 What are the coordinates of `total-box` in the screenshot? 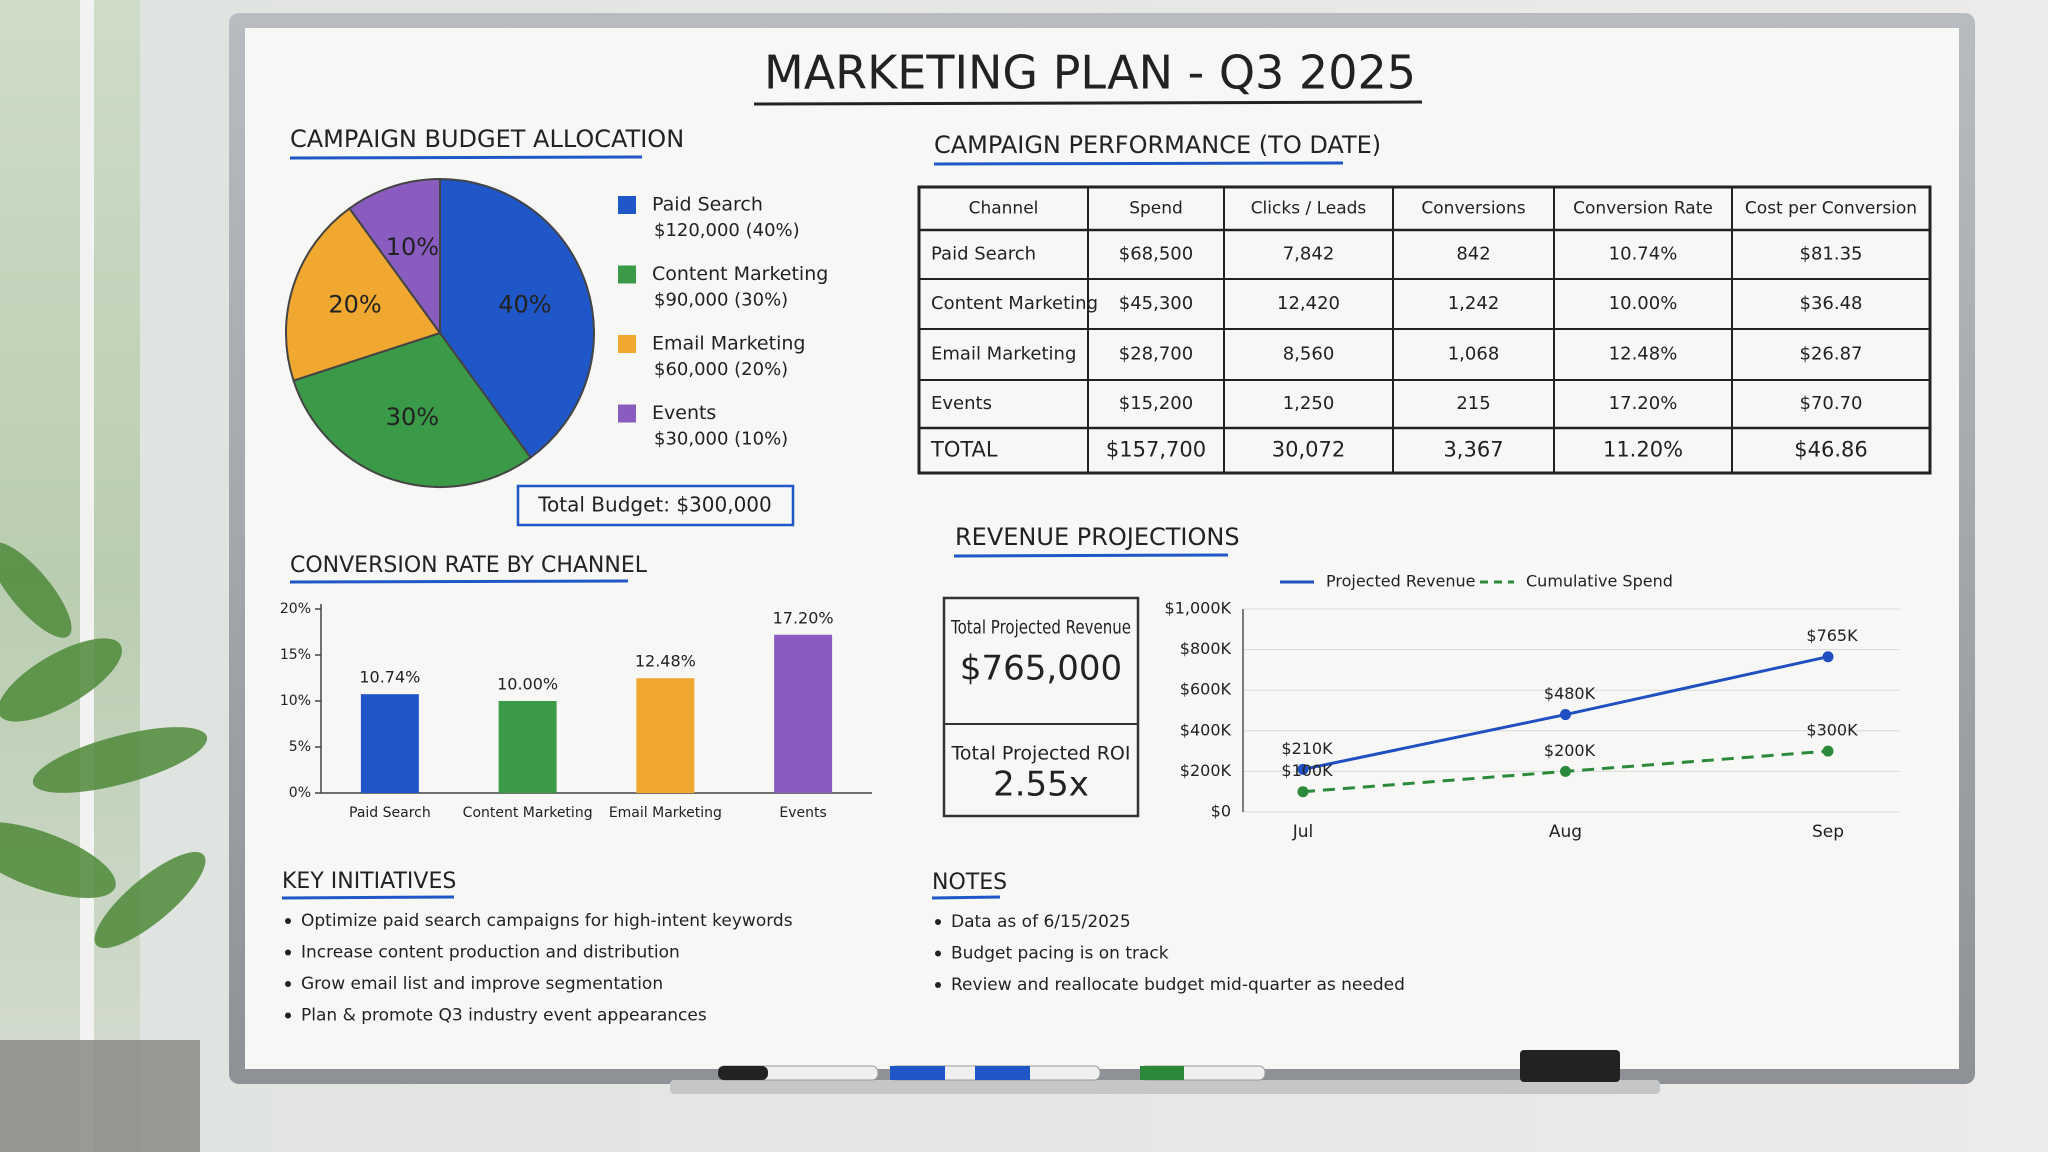 It's located at (655, 505).